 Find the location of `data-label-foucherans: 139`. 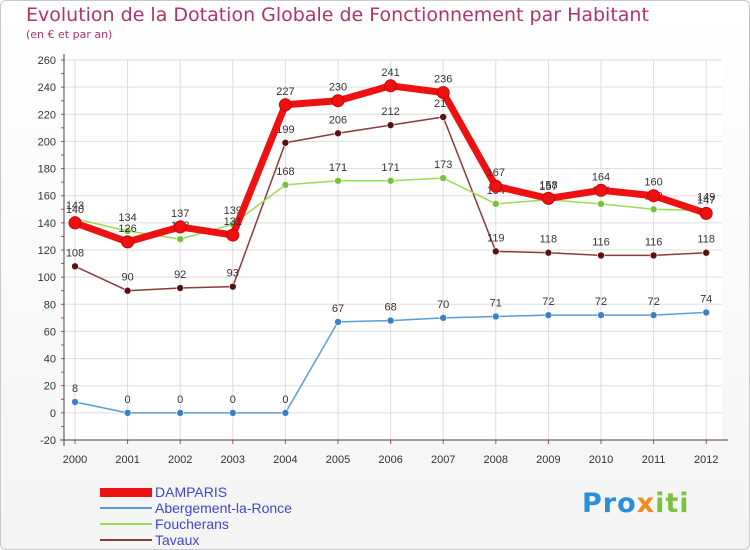

data-label-foucherans: 139 is located at coordinates (233, 211).